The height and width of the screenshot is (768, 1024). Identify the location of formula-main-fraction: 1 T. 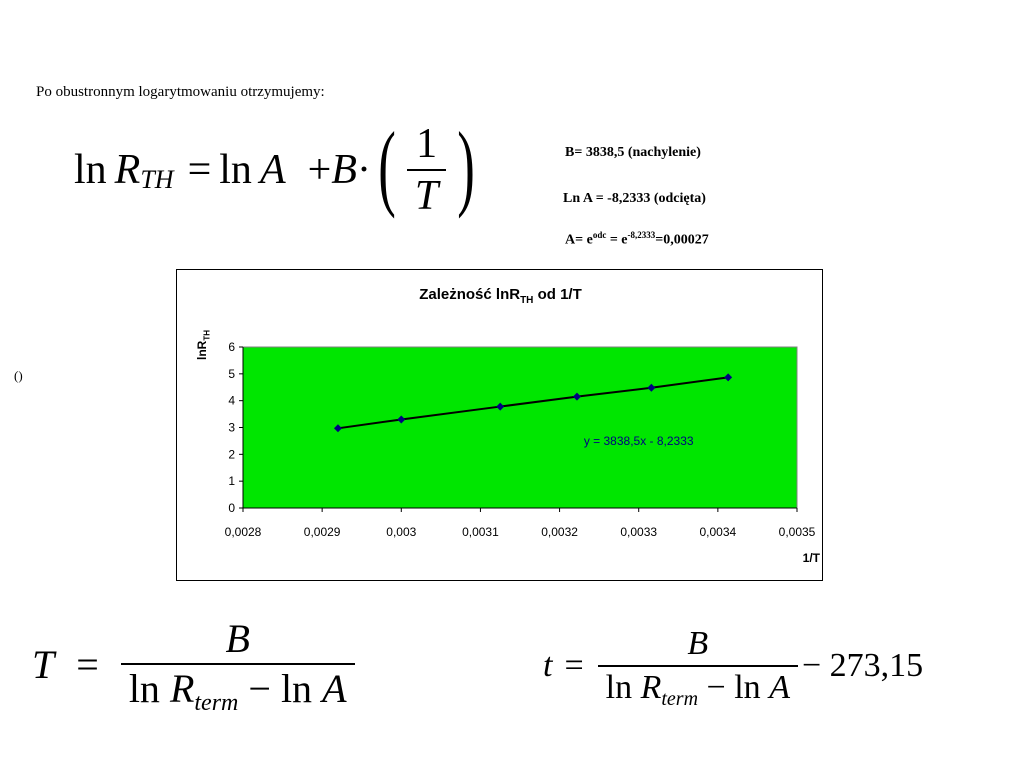
(426, 169).